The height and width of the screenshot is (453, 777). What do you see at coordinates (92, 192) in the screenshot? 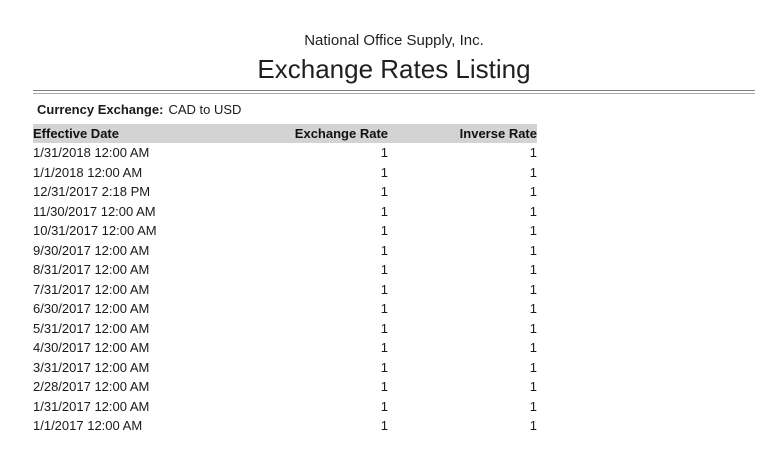
I see `effective-date-cell: 12/31/2017 2:18 PM` at bounding box center [92, 192].